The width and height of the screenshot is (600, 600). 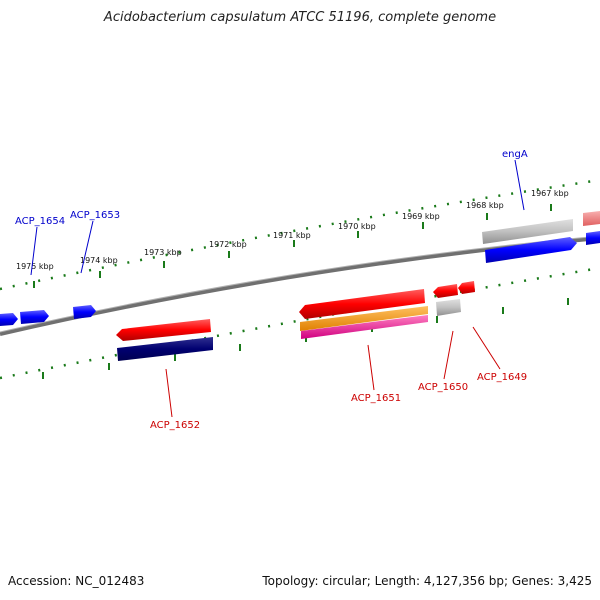 I want to click on tick-label: 1973 kbp, so click(x=163, y=252).